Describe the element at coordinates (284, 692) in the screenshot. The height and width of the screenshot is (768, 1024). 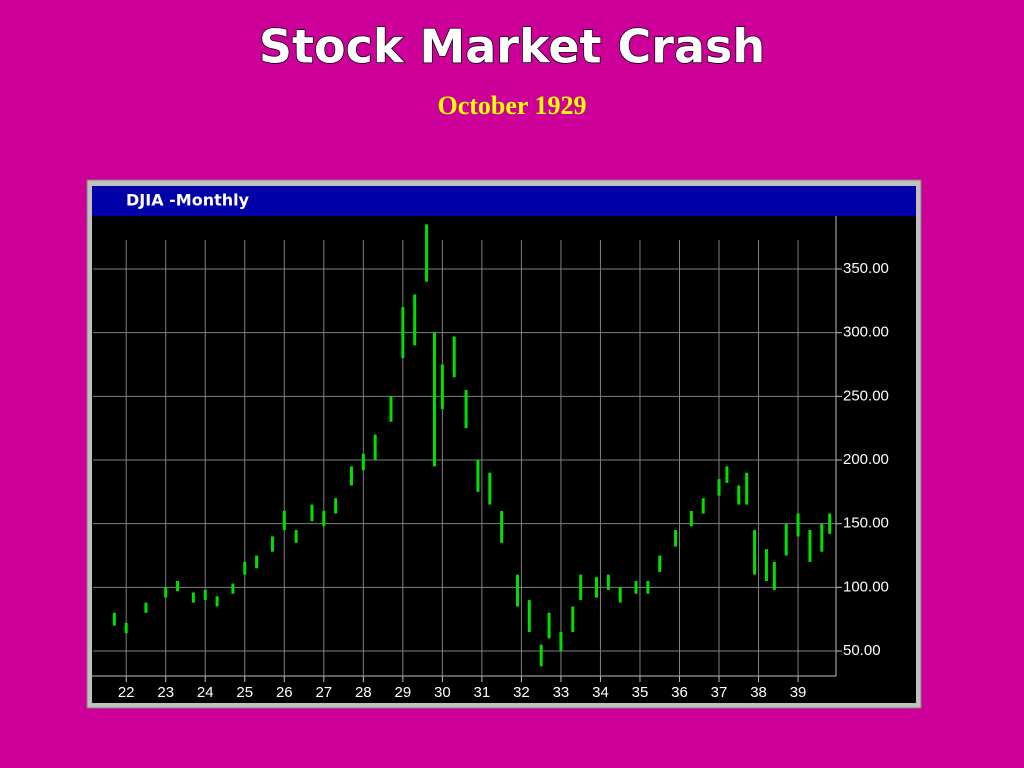
I see `x-tick-label: 26` at that location.